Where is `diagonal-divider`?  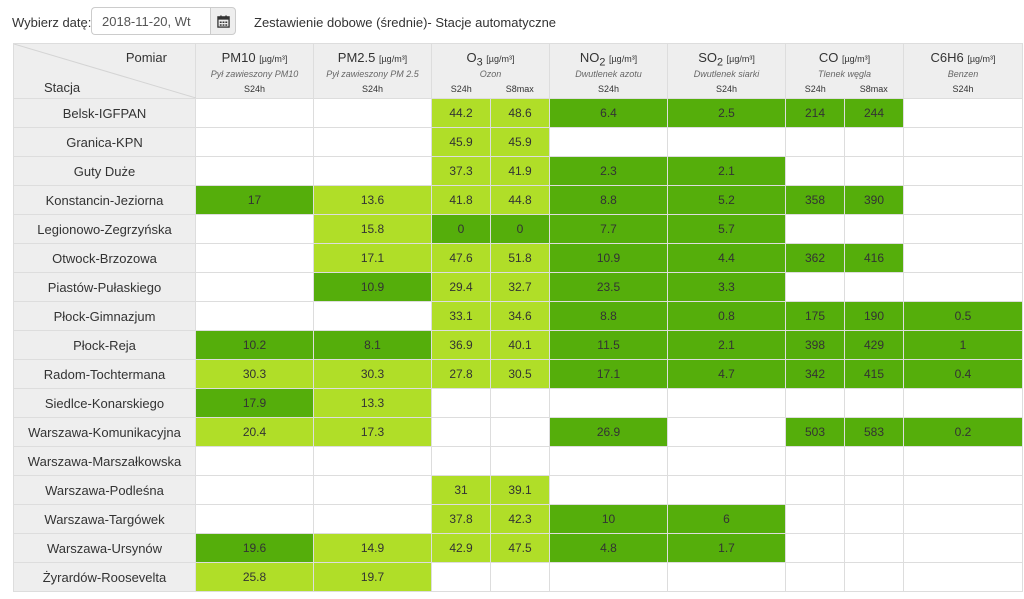
diagonal-divider is located at coordinates (105, 71).